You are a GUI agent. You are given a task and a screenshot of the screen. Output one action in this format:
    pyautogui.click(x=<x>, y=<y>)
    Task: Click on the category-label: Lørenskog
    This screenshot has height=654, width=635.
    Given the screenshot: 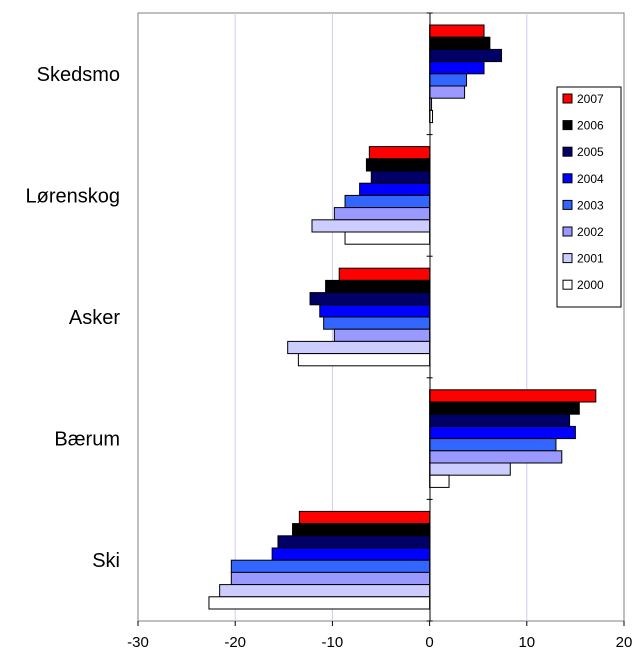 What is the action you would take?
    pyautogui.click(x=73, y=196)
    